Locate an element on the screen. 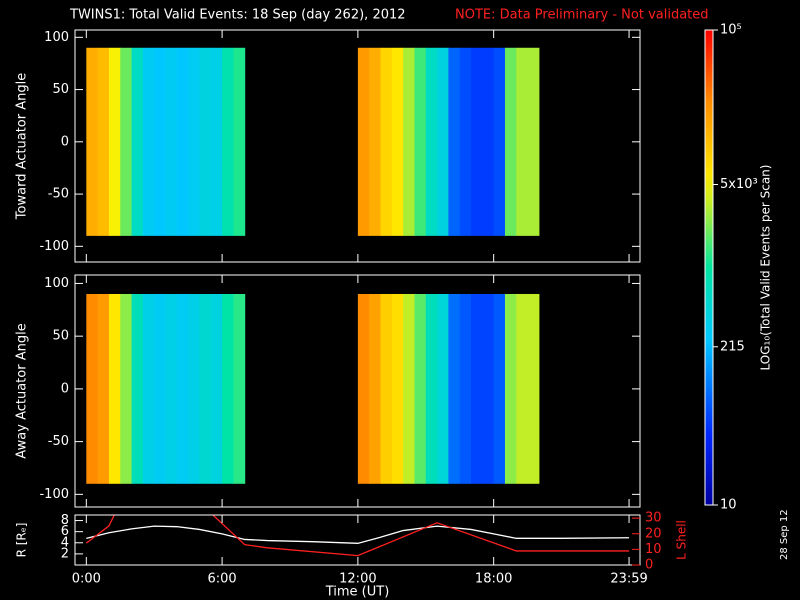 The image size is (800, 600). colorbar-label: LOG₁₀(Total Valid Events per Scan) is located at coordinates (766, 268).